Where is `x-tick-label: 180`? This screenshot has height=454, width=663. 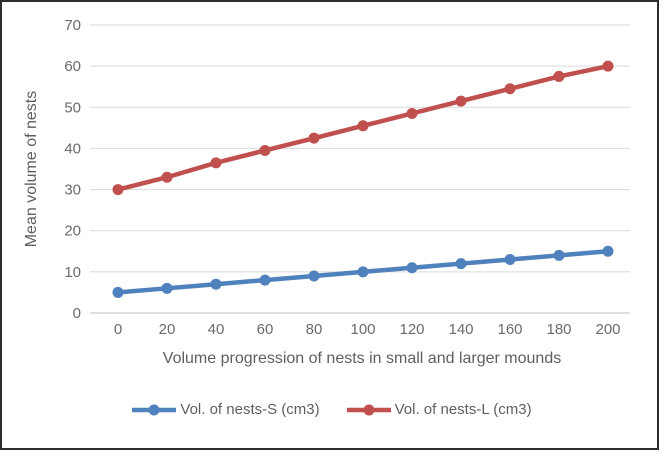
x-tick-label: 180 is located at coordinates (558, 329).